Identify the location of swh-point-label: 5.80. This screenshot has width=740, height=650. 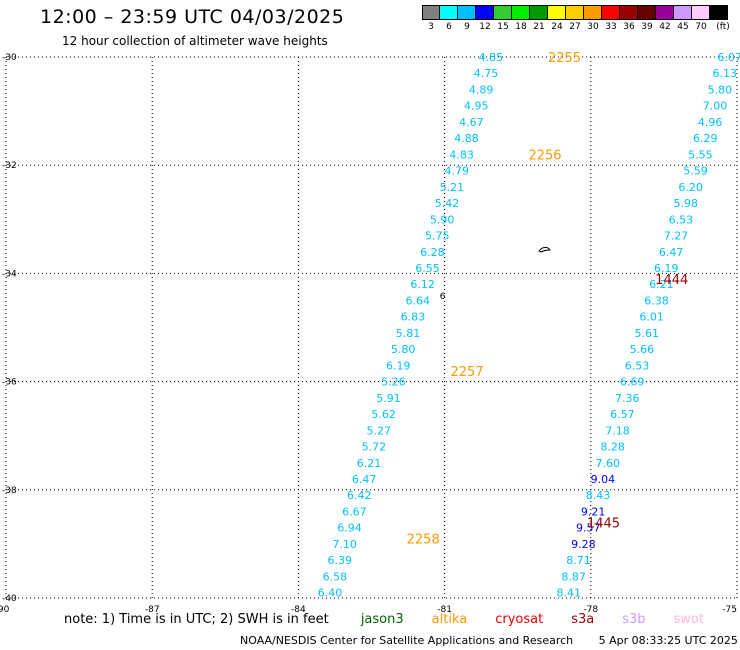
(403, 349).